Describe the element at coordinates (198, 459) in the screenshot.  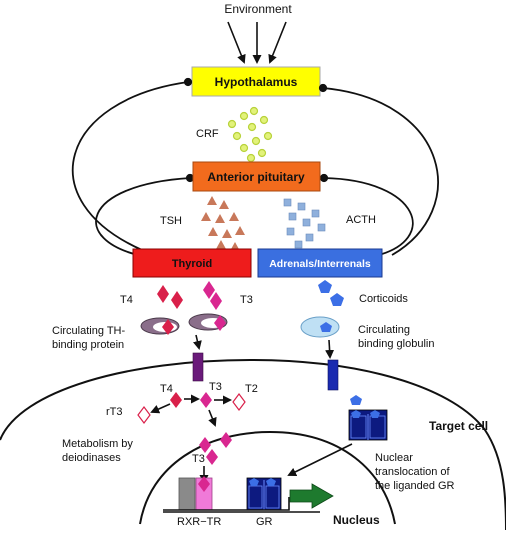
I see `t3-nucleus-label: T3` at that location.